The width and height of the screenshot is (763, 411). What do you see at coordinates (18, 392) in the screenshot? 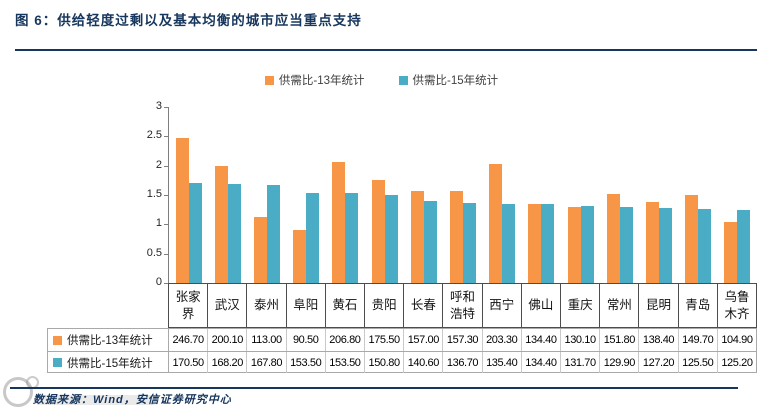
I see `watermark-logo-icon` at bounding box center [18, 392].